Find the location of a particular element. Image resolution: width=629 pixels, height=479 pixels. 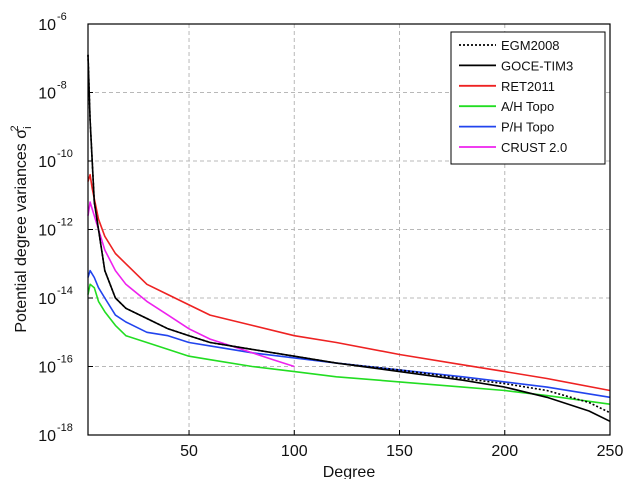

legend-box is located at coordinates (528, 98).